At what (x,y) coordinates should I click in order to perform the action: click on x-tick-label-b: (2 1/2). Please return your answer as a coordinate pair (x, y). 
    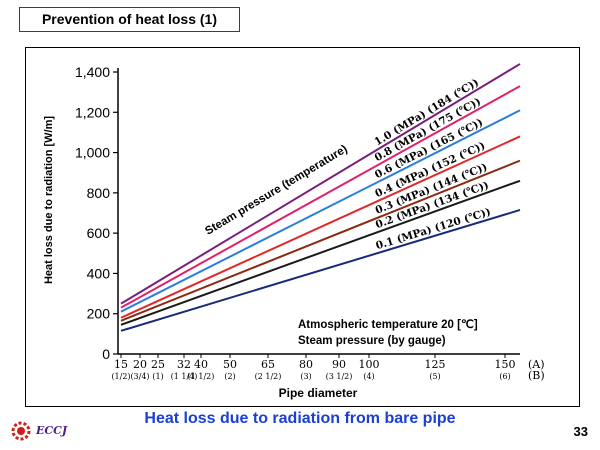
    Looking at the image, I should click on (268, 376).